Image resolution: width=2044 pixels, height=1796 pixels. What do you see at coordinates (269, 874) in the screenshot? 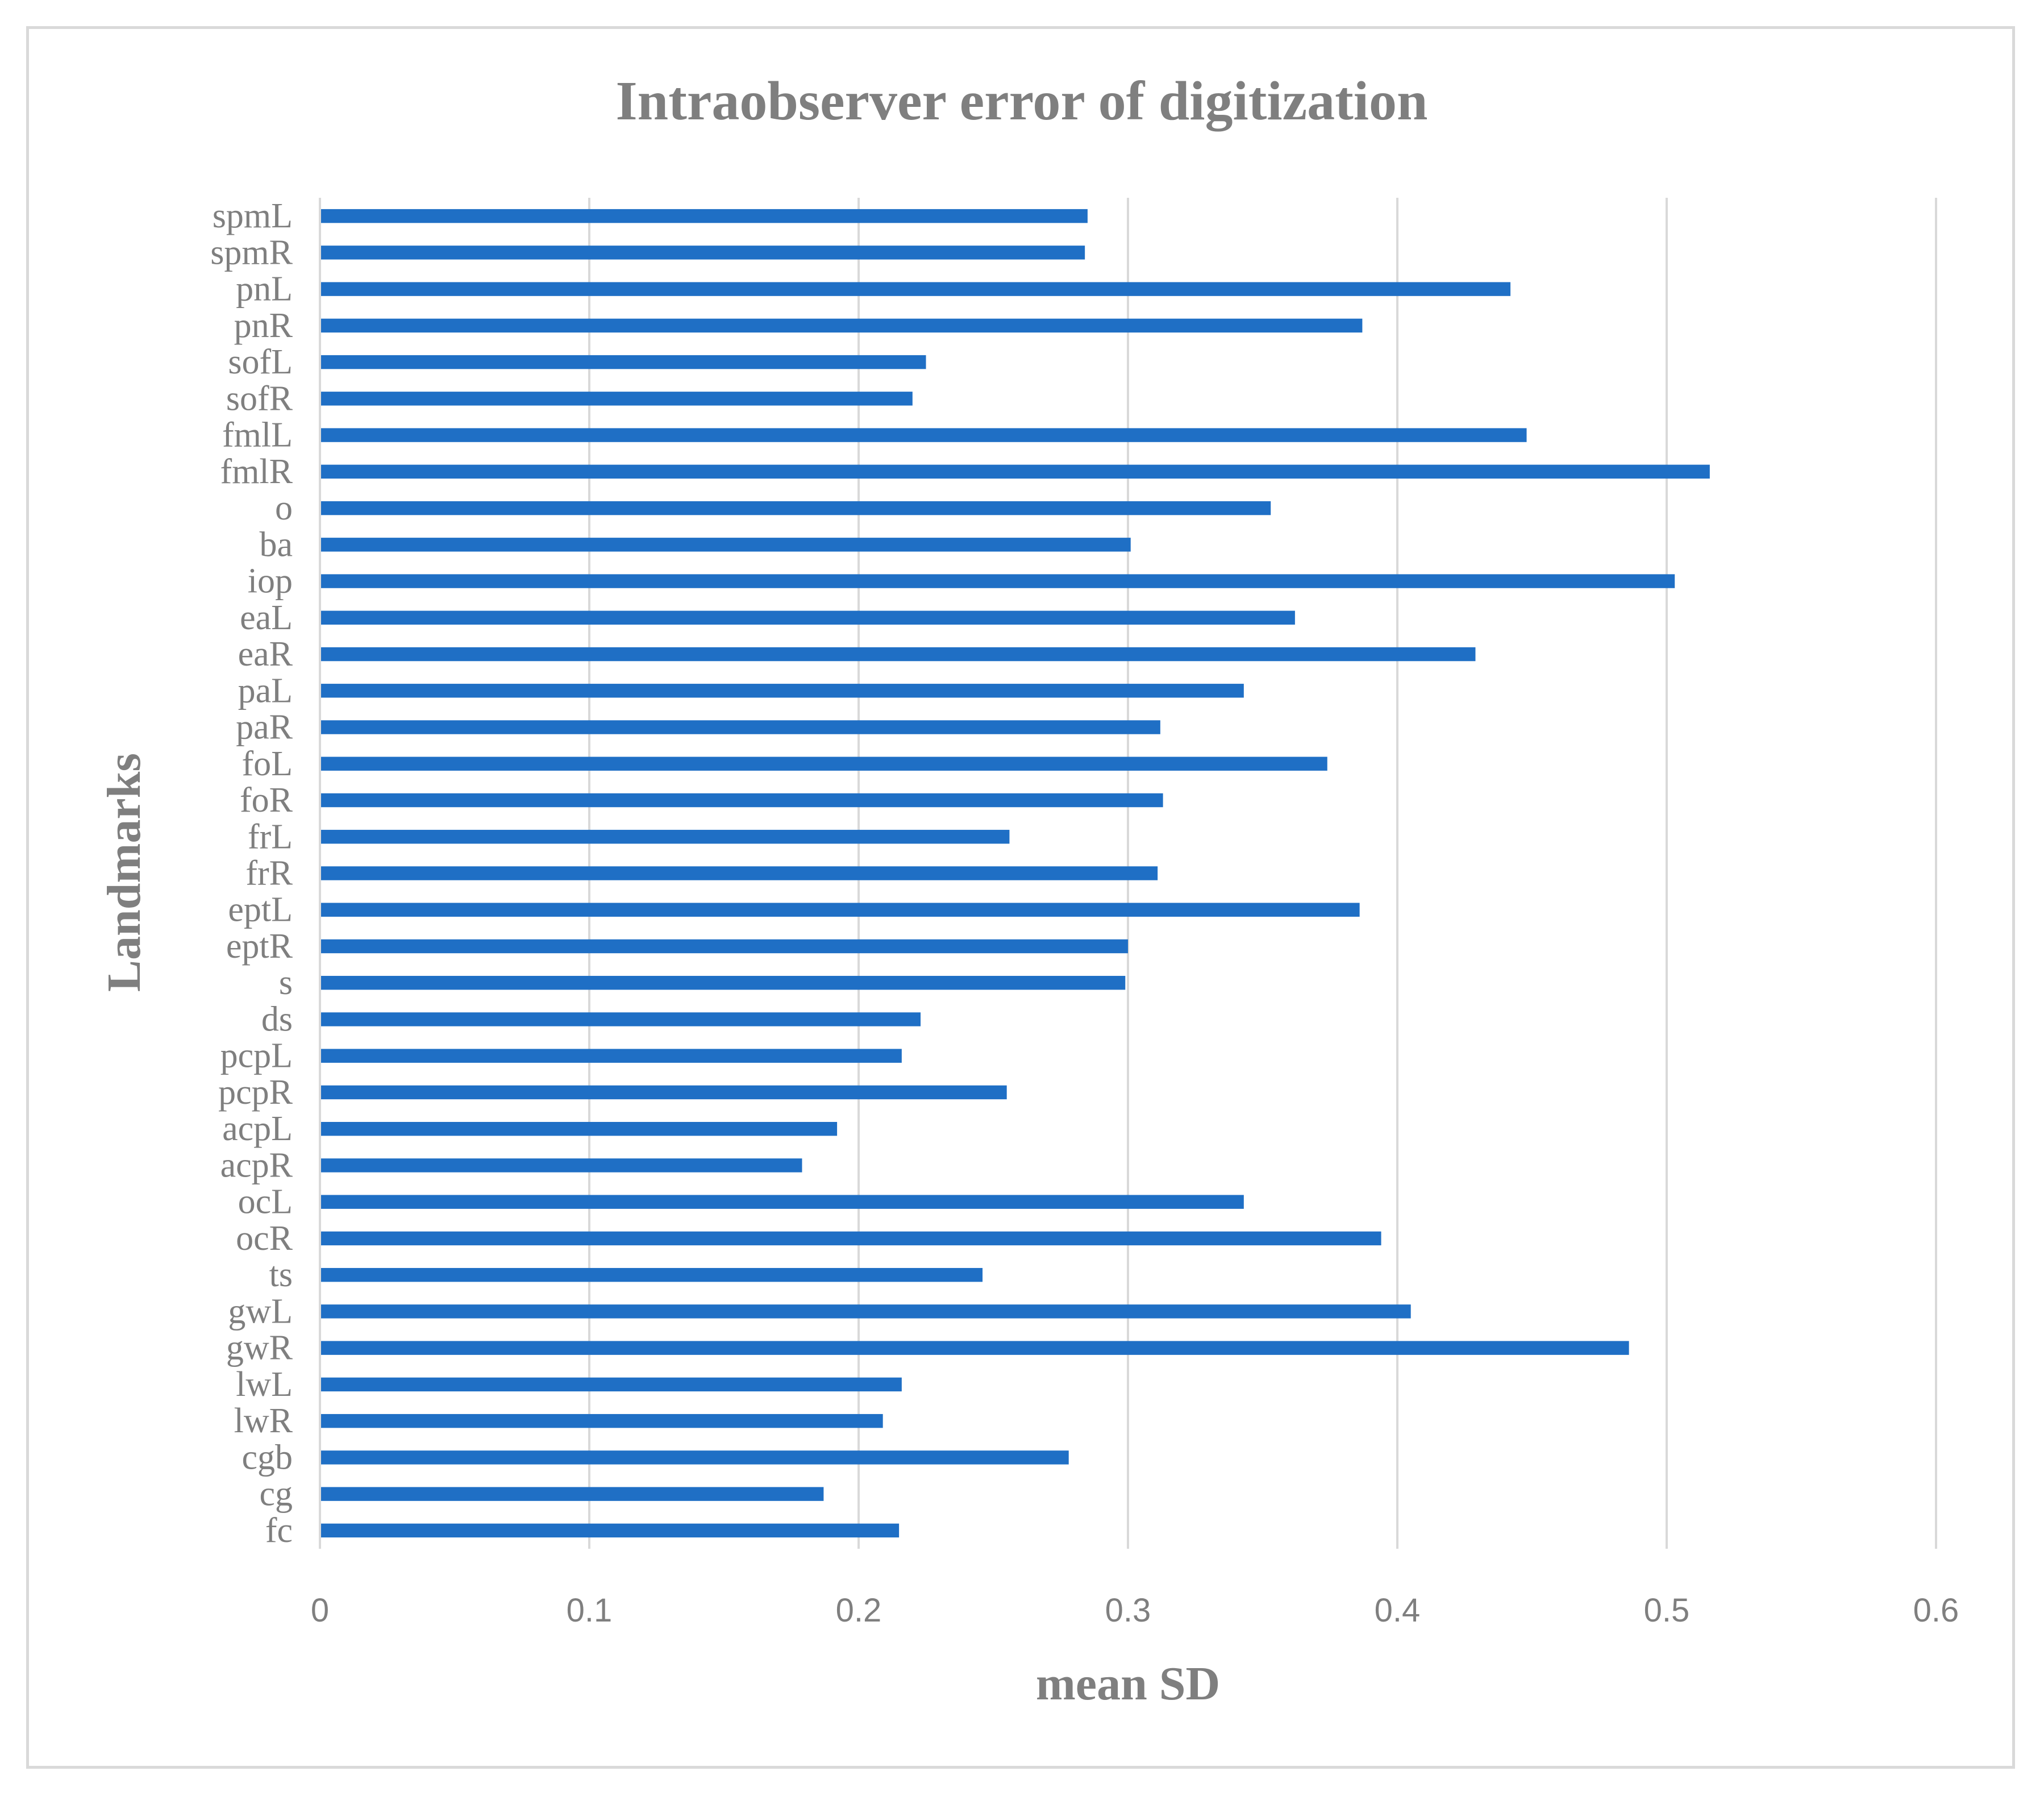
I see `category-label-frR: frR` at bounding box center [269, 874].